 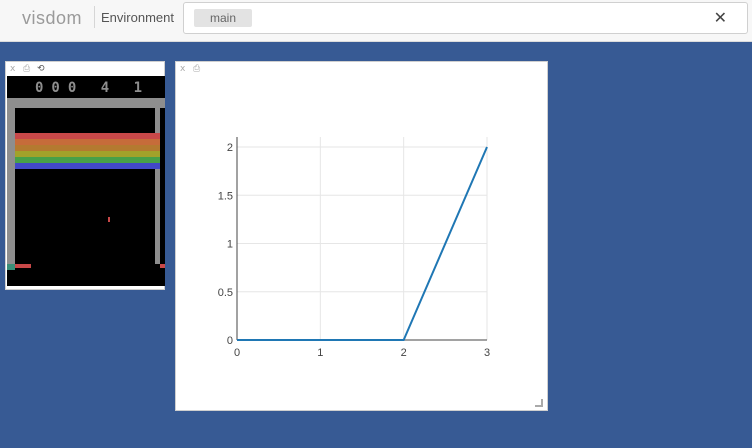 What do you see at coordinates (11, 267) in the screenshot?
I see `game-corner` at bounding box center [11, 267].